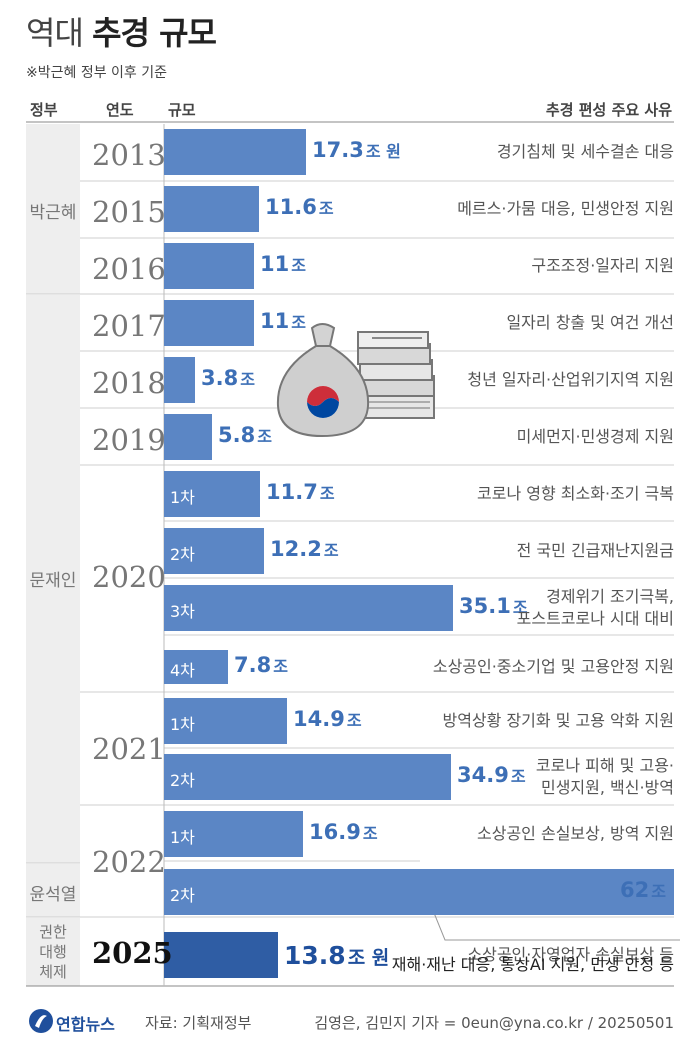  What do you see at coordinates (319, 719) in the screenshot?
I see `data-label-value: 14.9` at bounding box center [319, 719].